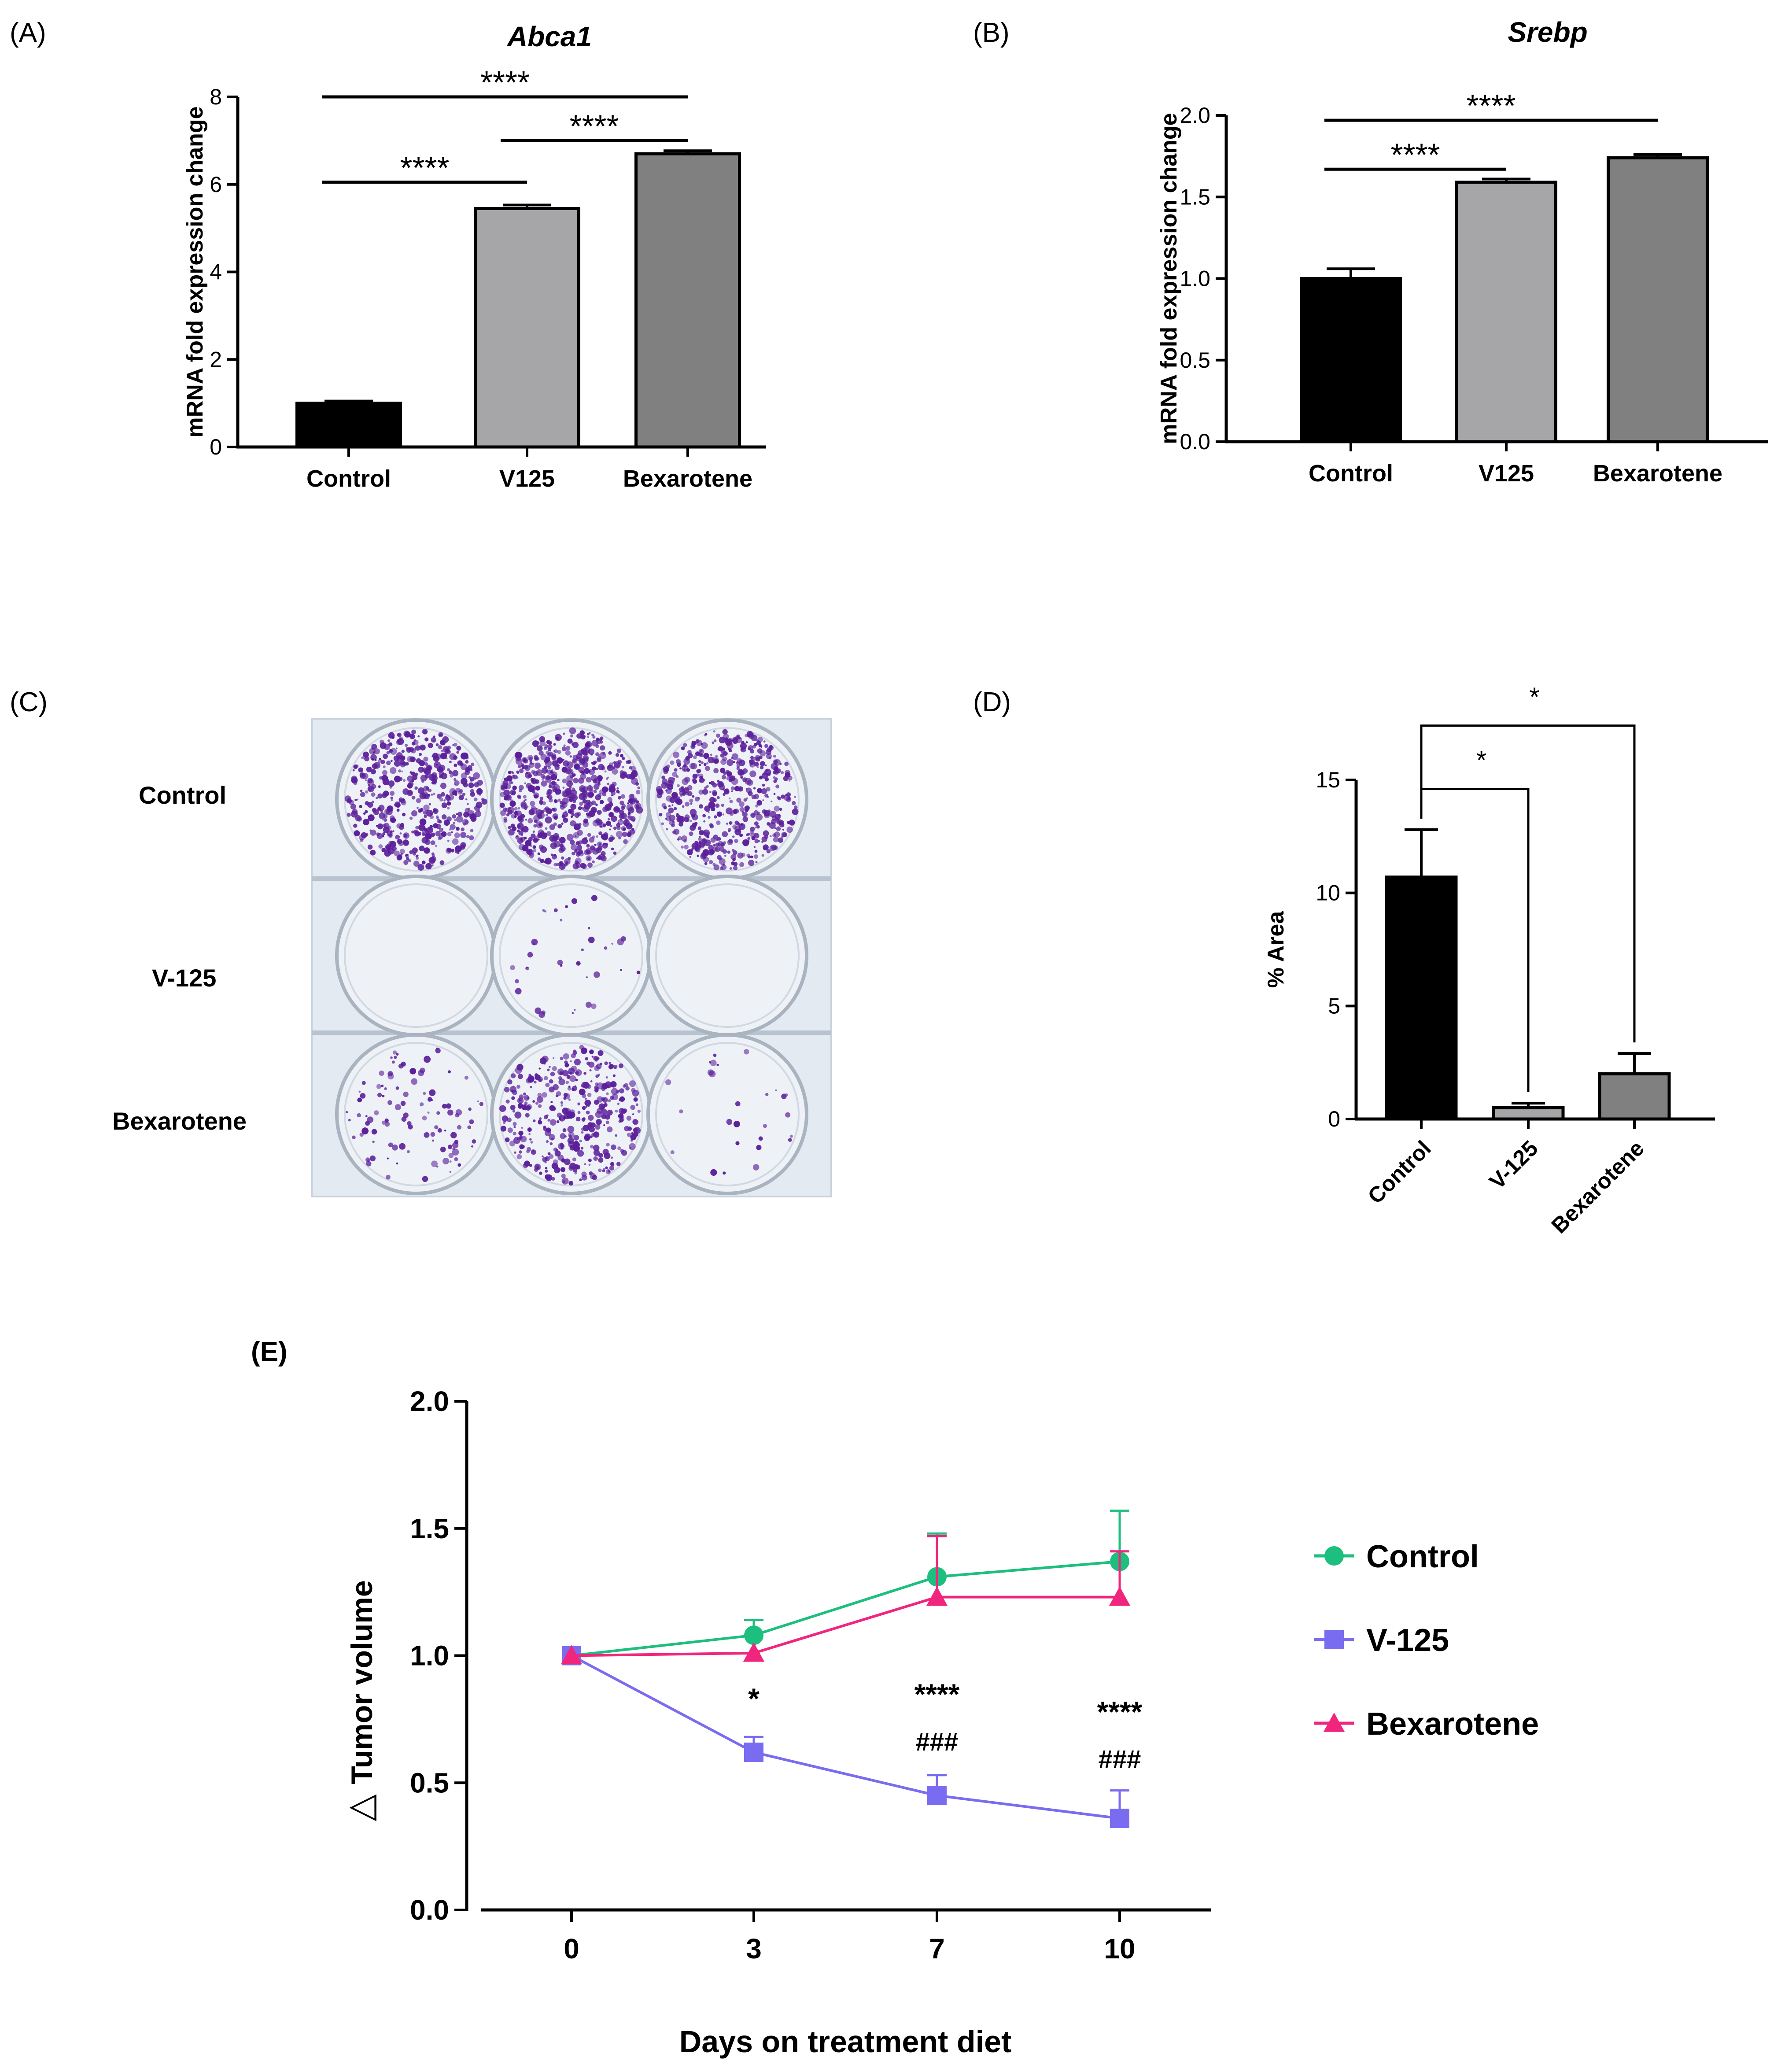 The width and height of the screenshot is (1781, 2072). What do you see at coordinates (1169, 278) in the screenshot?
I see `y-axis-label: mRNA fold expression change` at bounding box center [1169, 278].